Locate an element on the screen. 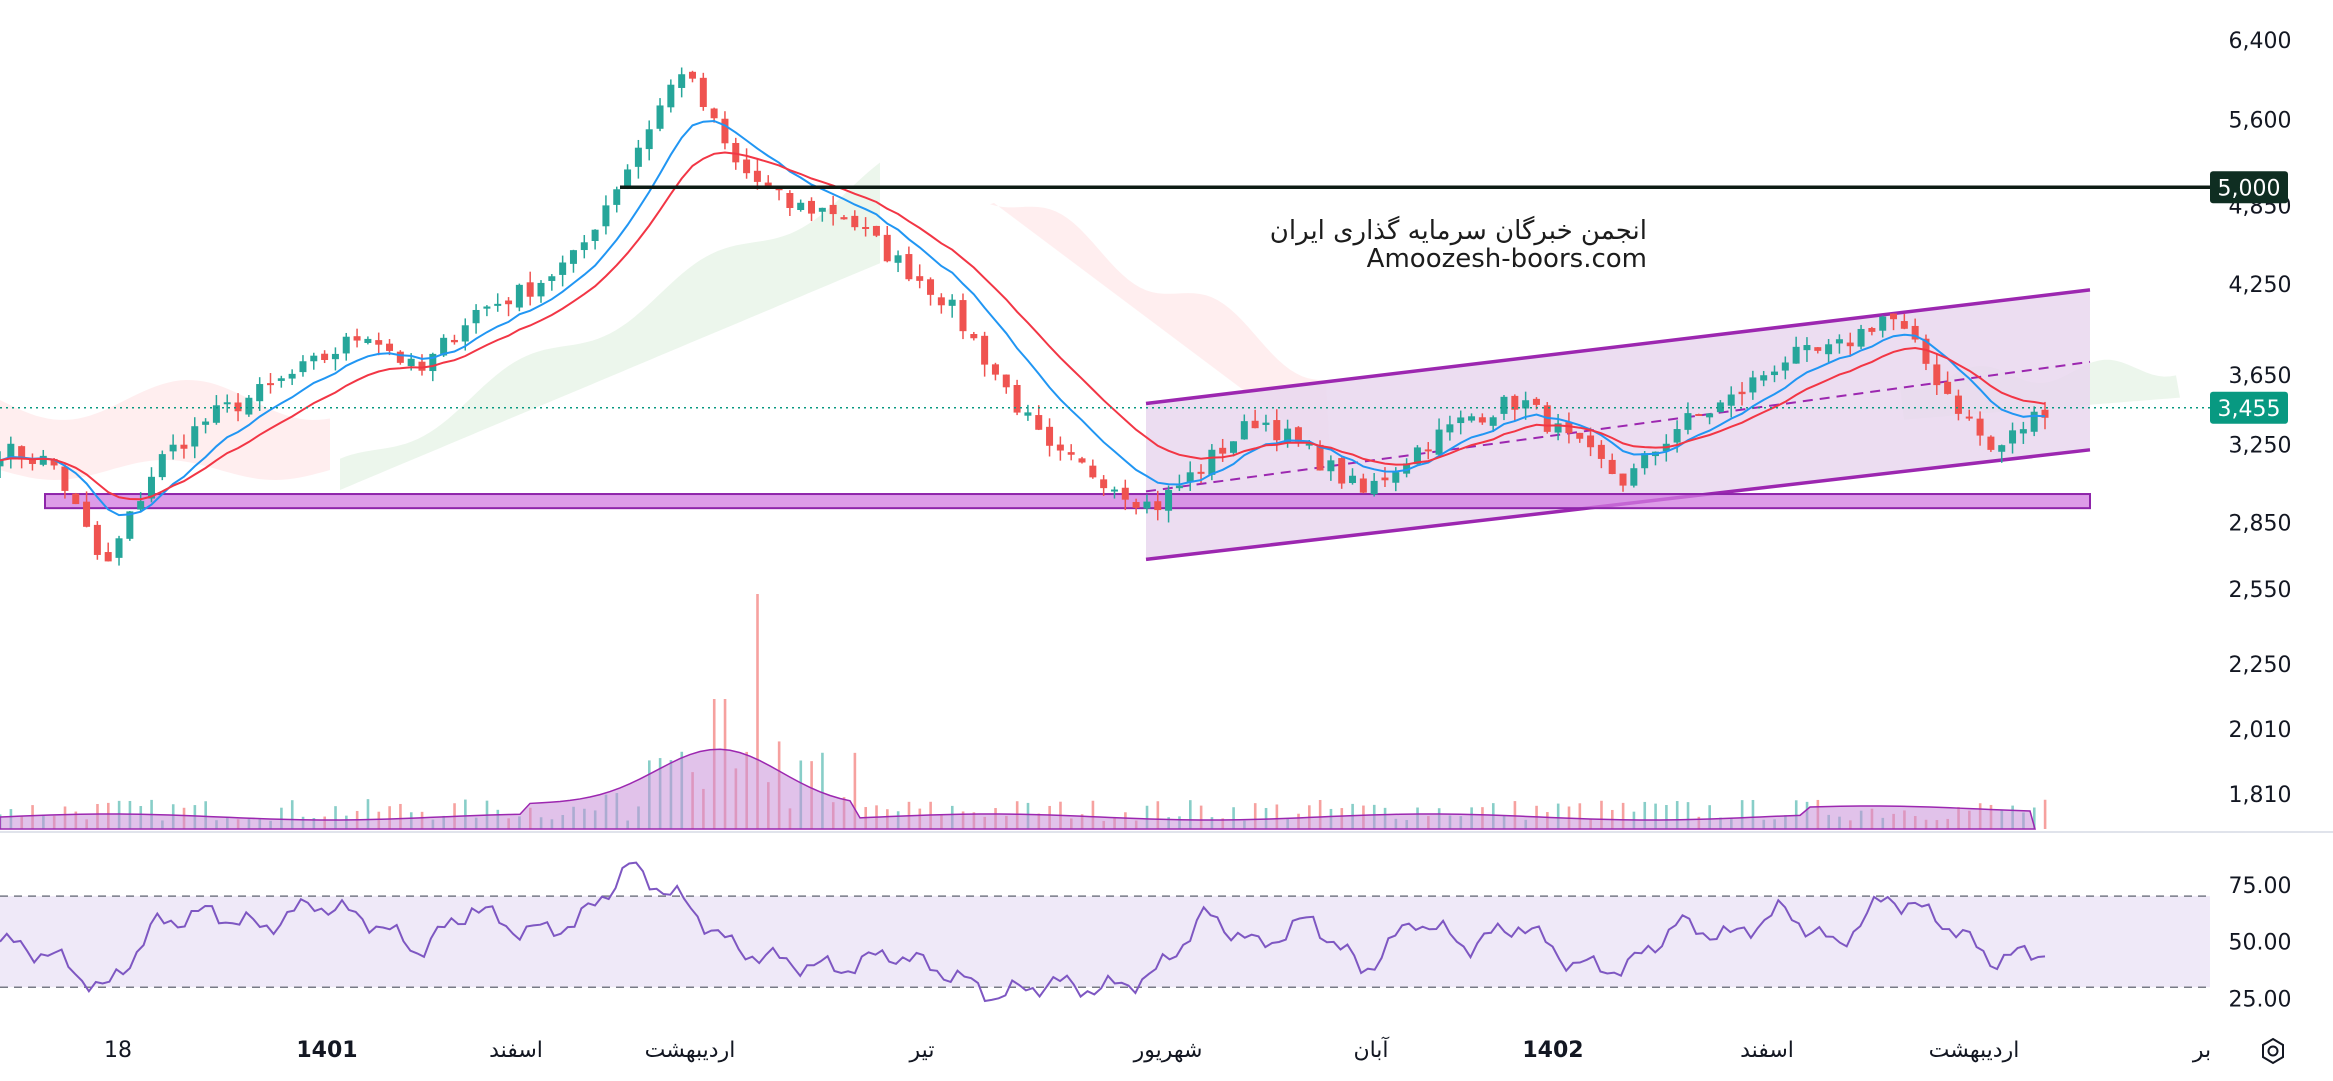  time-axis-label: بر is located at coordinates (2201, 1050).